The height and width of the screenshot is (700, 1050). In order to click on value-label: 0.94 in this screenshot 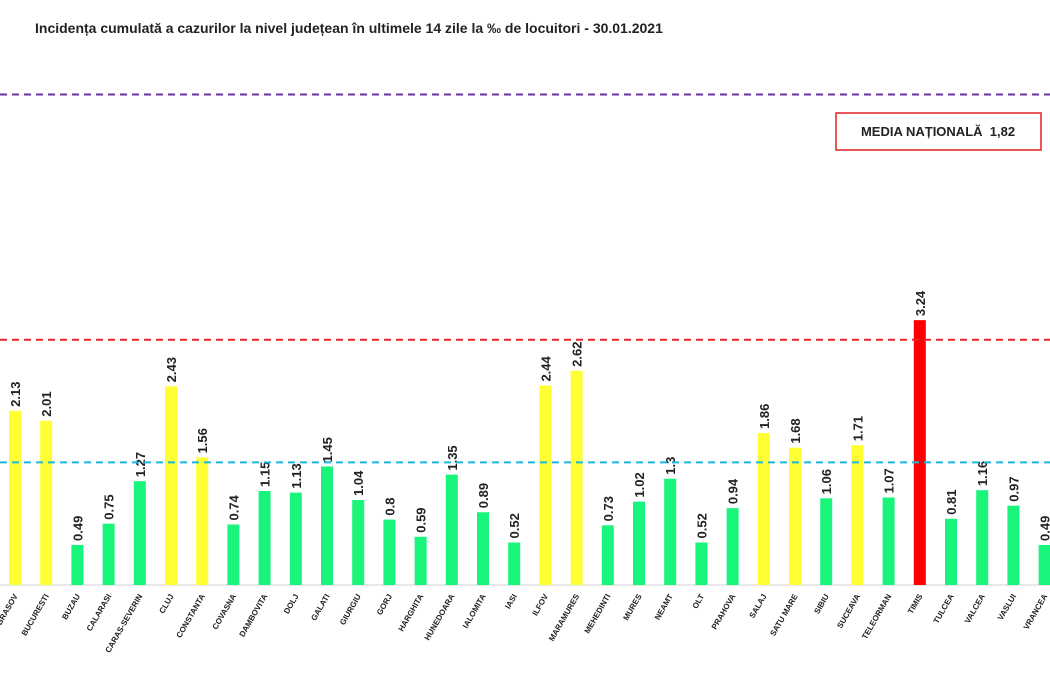, I will do `click(733, 491)`.